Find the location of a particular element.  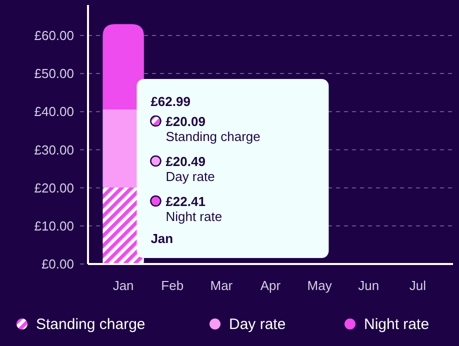

annotation: Night rate is located at coordinates (194, 216).